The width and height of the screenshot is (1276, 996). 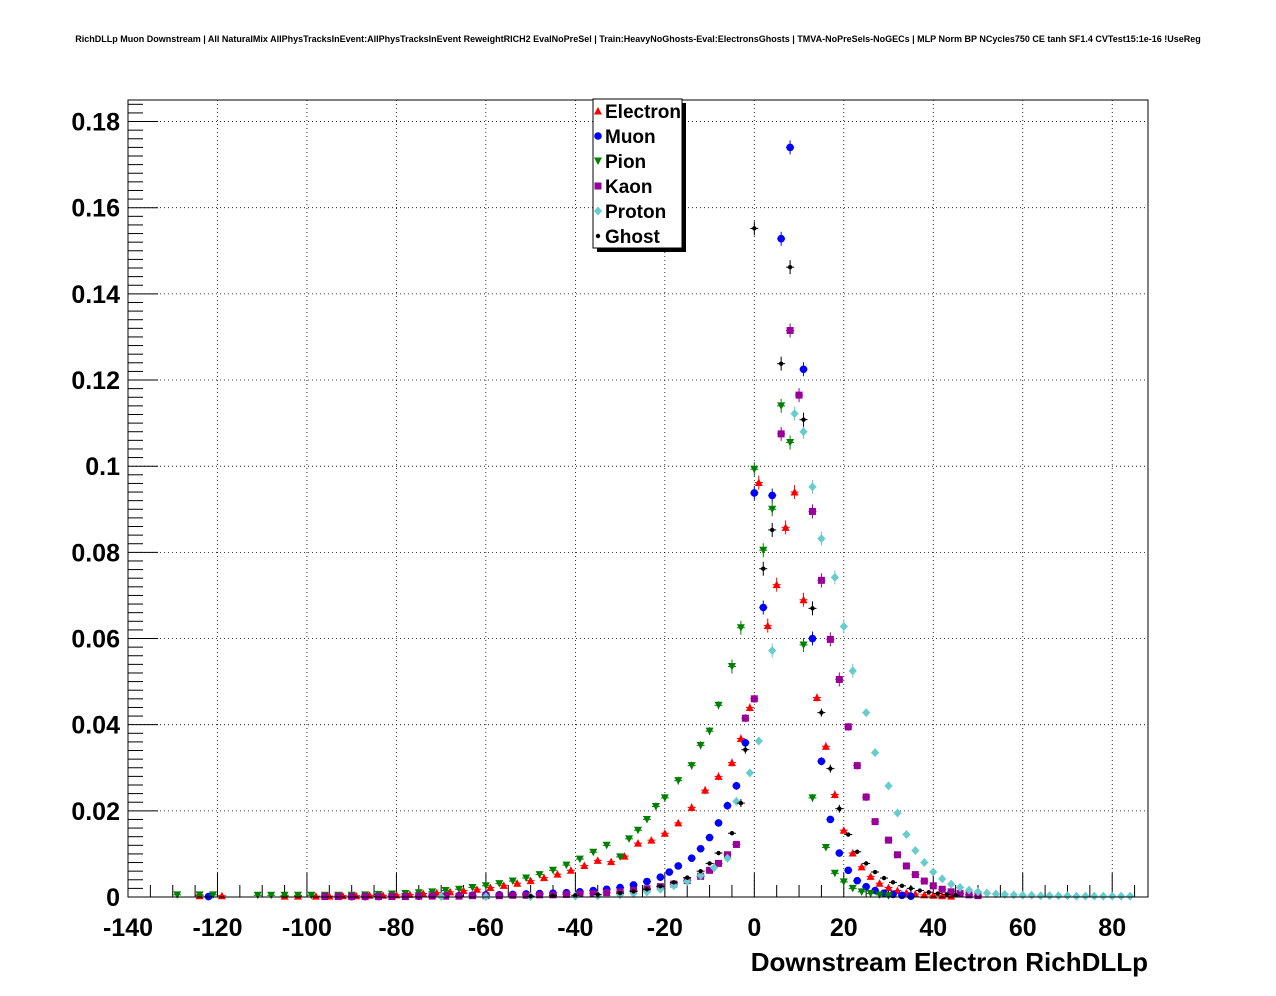 I want to click on legend-label: Proton, so click(x=635, y=212).